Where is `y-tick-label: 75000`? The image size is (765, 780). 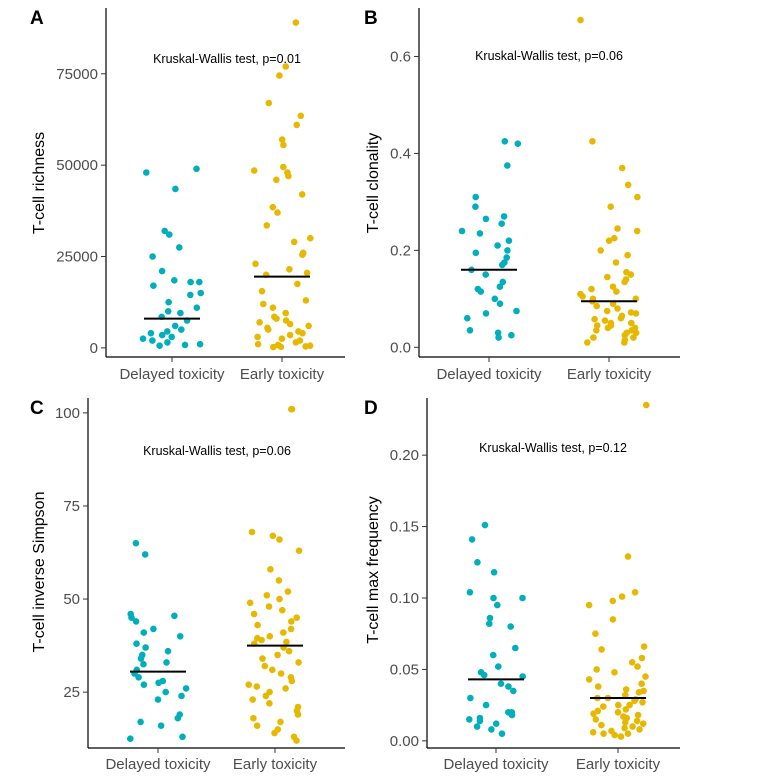 y-tick-label: 75000 is located at coordinates (77, 74).